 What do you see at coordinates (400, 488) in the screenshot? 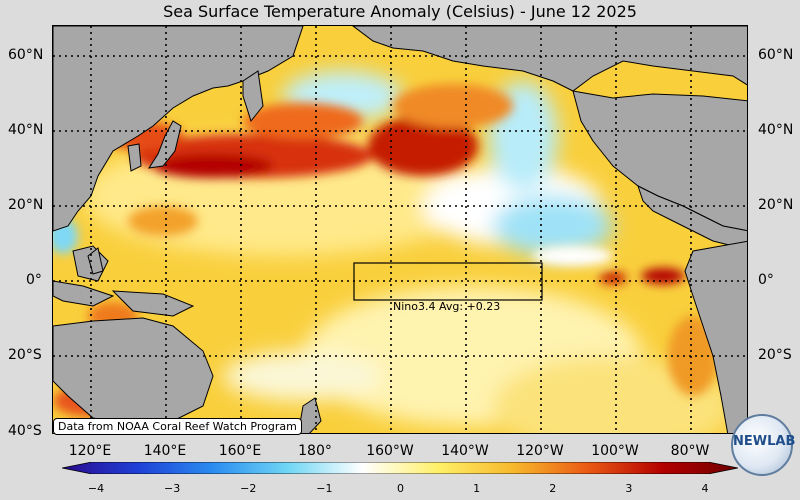
I see `colorbar-tick-label: 0` at bounding box center [400, 488].